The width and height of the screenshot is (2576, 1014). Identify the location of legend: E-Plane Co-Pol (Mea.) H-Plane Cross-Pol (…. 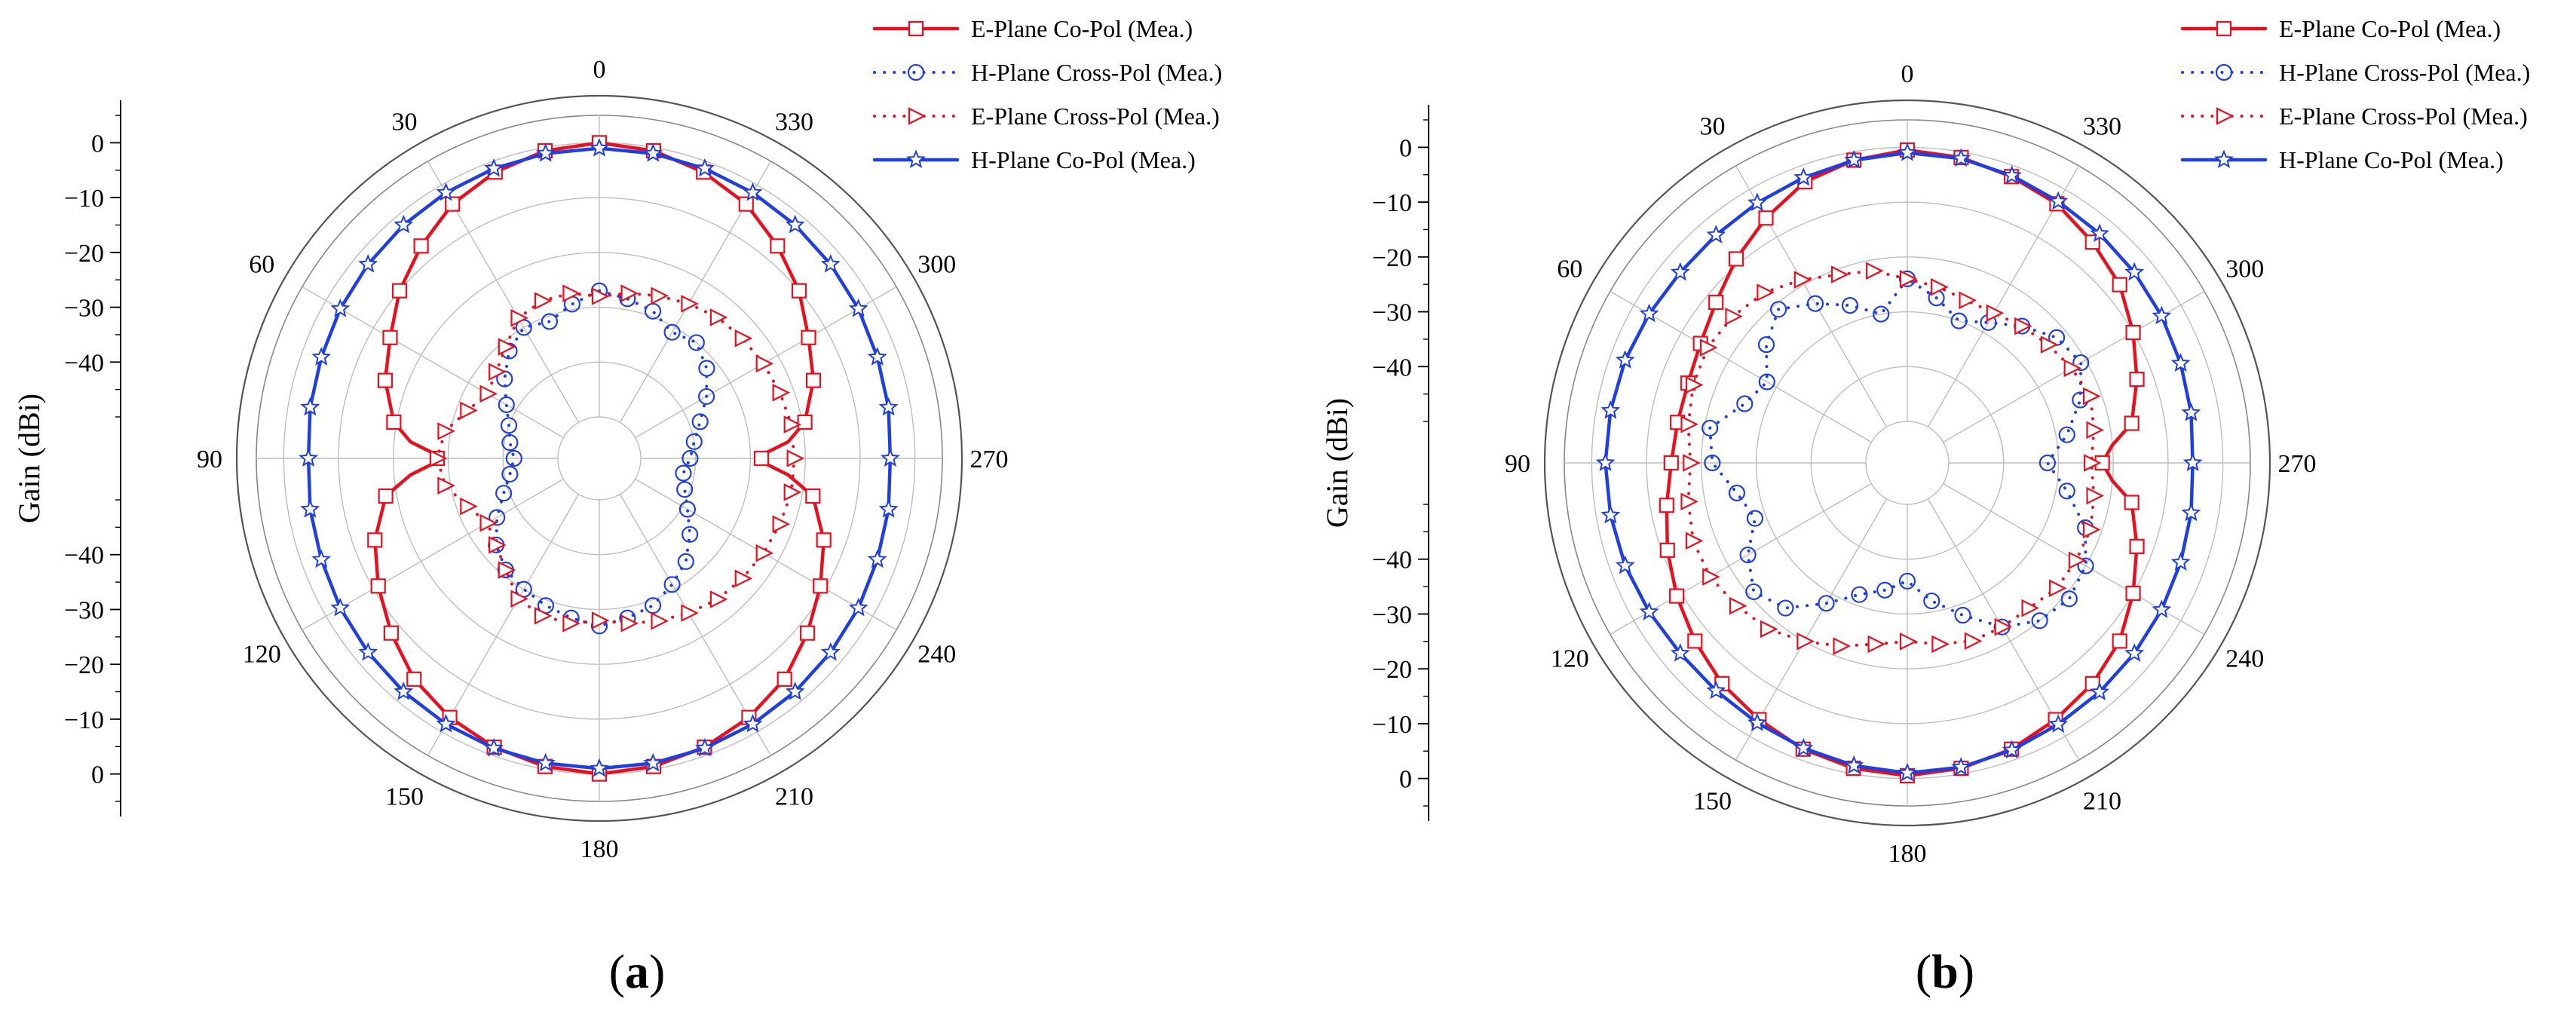
(1047, 94).